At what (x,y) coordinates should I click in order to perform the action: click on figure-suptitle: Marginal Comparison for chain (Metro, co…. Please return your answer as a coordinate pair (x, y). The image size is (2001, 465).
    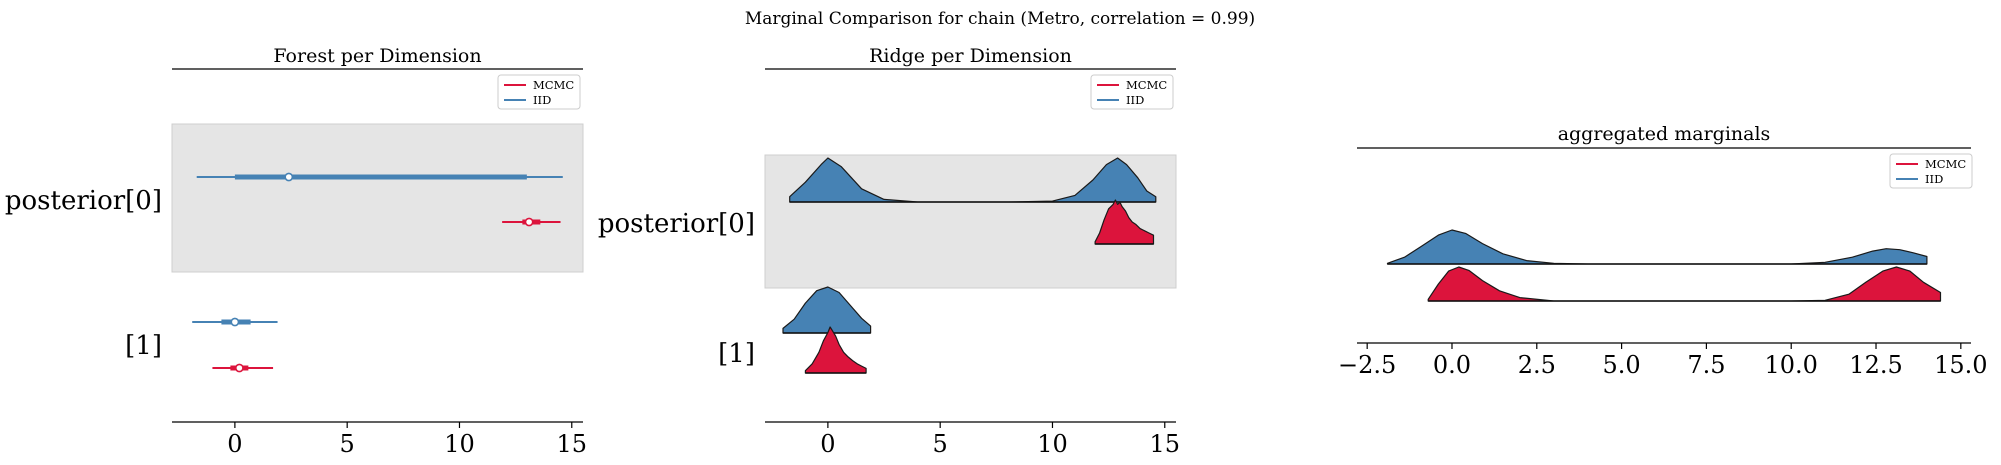
    Looking at the image, I should click on (1000, 19).